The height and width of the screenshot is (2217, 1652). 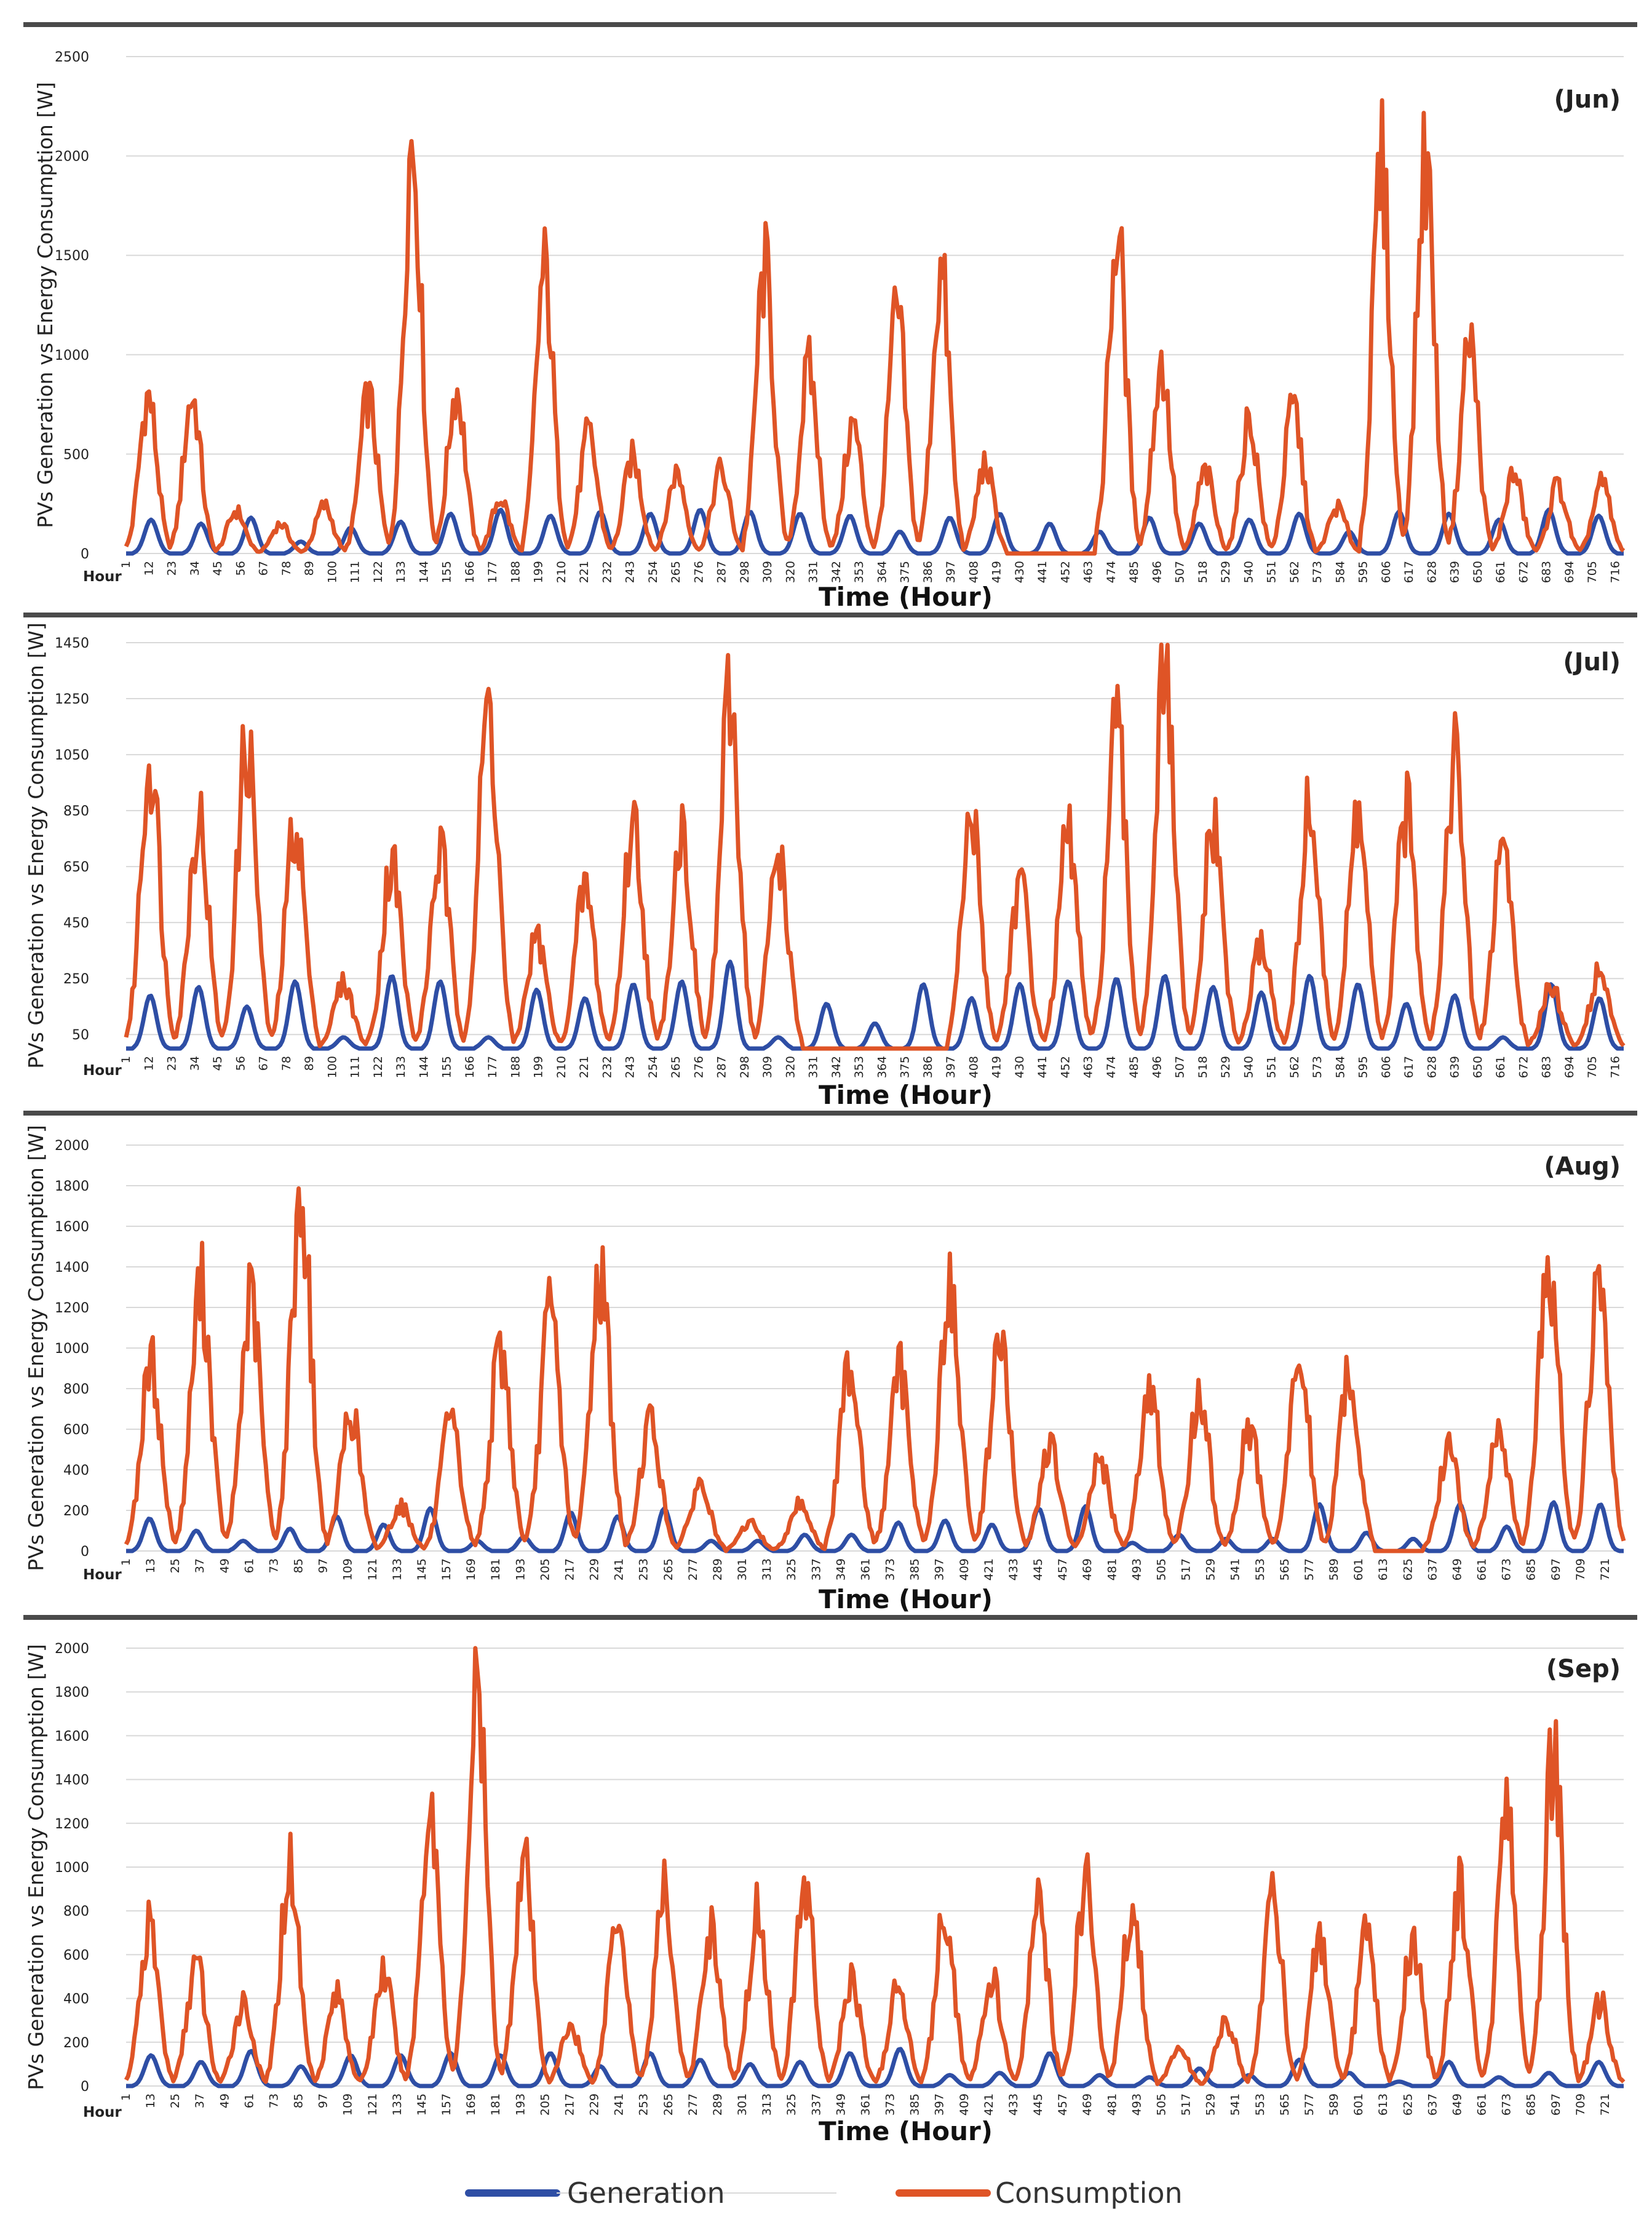 I want to click on x-tick-label-jul: 342, so click(x=836, y=1067).